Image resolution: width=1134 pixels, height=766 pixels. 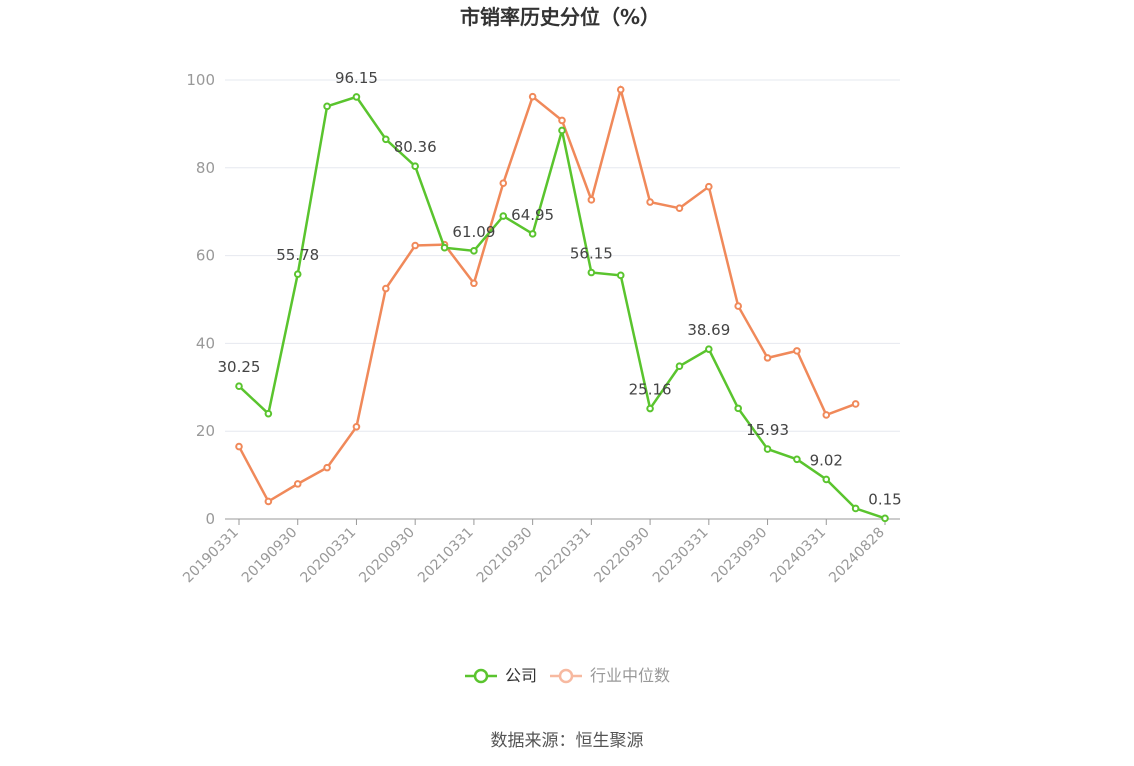 I want to click on x-tick-label: 20240331, so click(x=798, y=556).